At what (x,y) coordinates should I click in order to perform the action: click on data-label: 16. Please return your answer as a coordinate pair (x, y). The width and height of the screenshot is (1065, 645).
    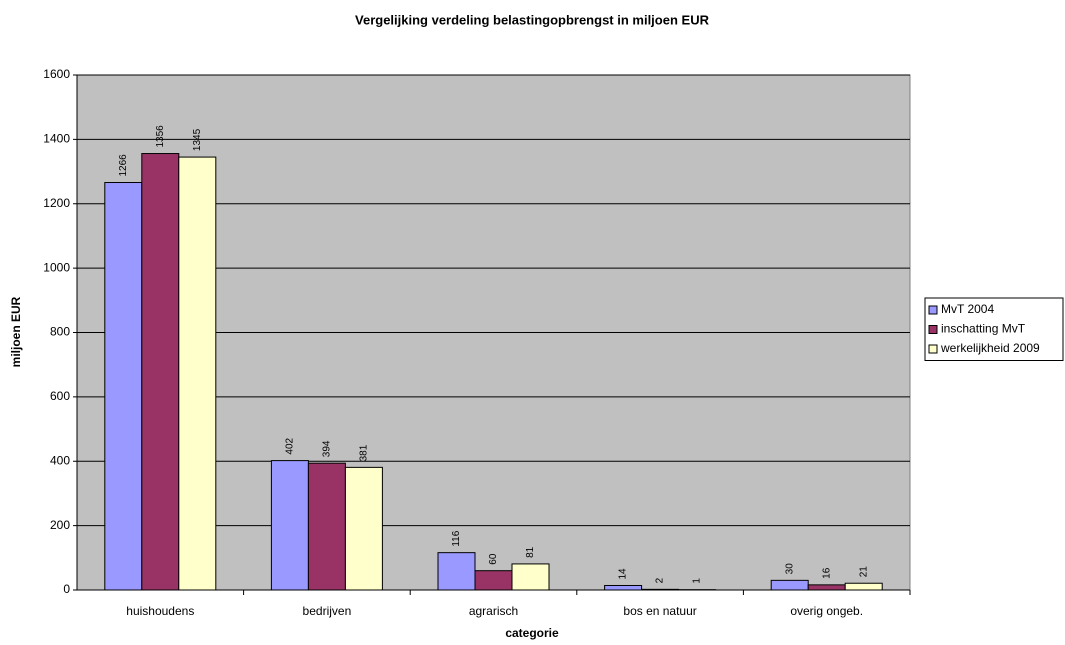
    Looking at the image, I should click on (826, 573).